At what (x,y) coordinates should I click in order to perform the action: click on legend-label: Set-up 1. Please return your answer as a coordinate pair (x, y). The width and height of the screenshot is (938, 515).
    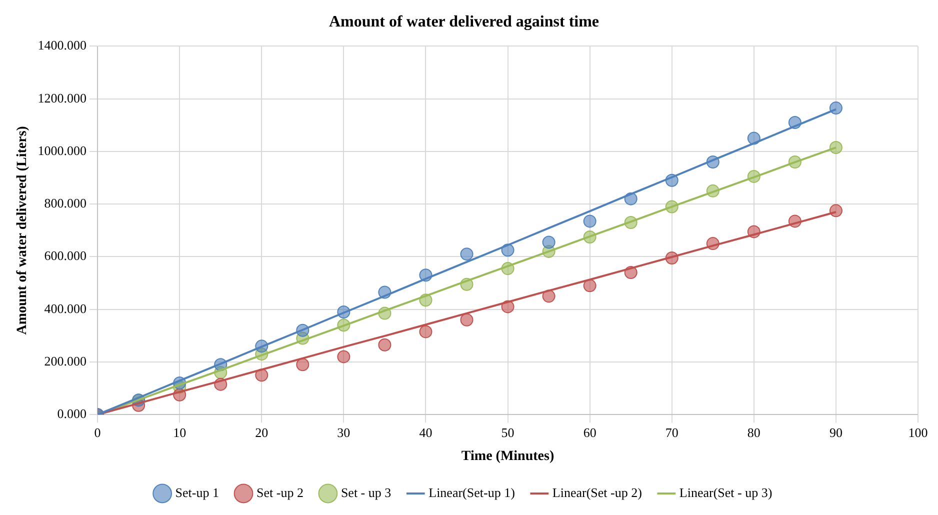
    Looking at the image, I should click on (197, 492).